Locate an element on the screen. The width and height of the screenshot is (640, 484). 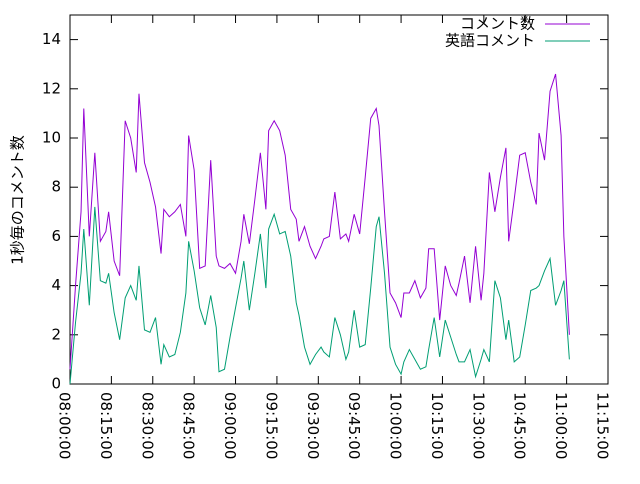
y-tick-label: 12 is located at coordinates (51, 88).